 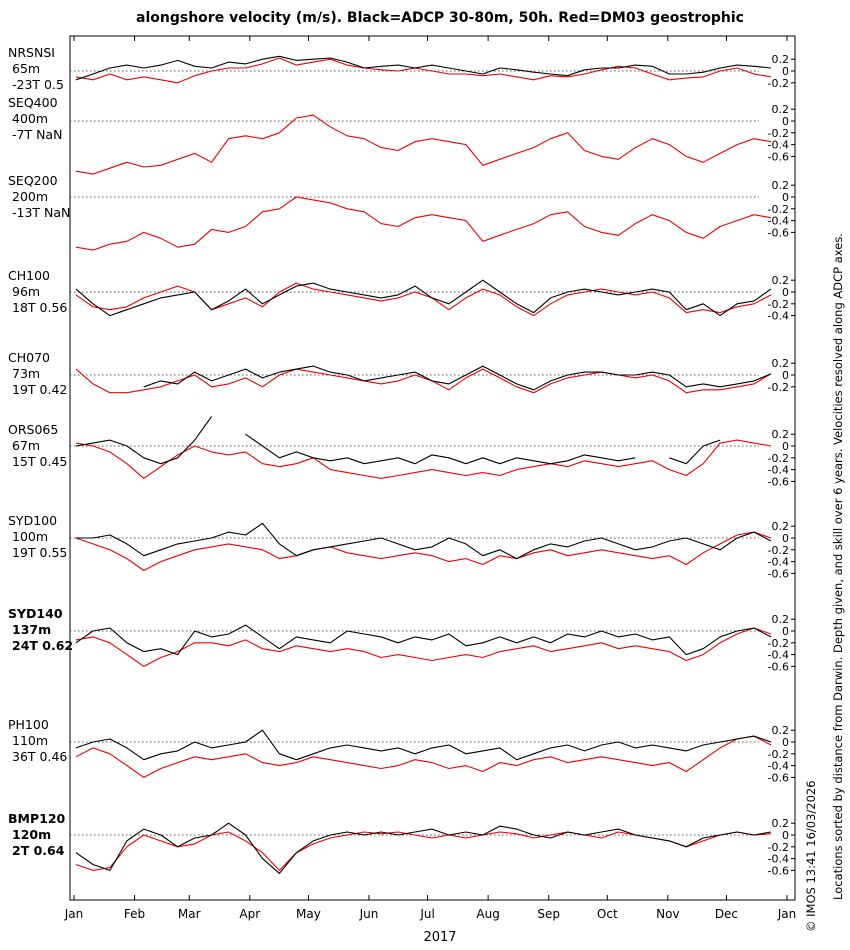 What do you see at coordinates (26, 445) in the screenshot?
I see `station-depth: 67m` at bounding box center [26, 445].